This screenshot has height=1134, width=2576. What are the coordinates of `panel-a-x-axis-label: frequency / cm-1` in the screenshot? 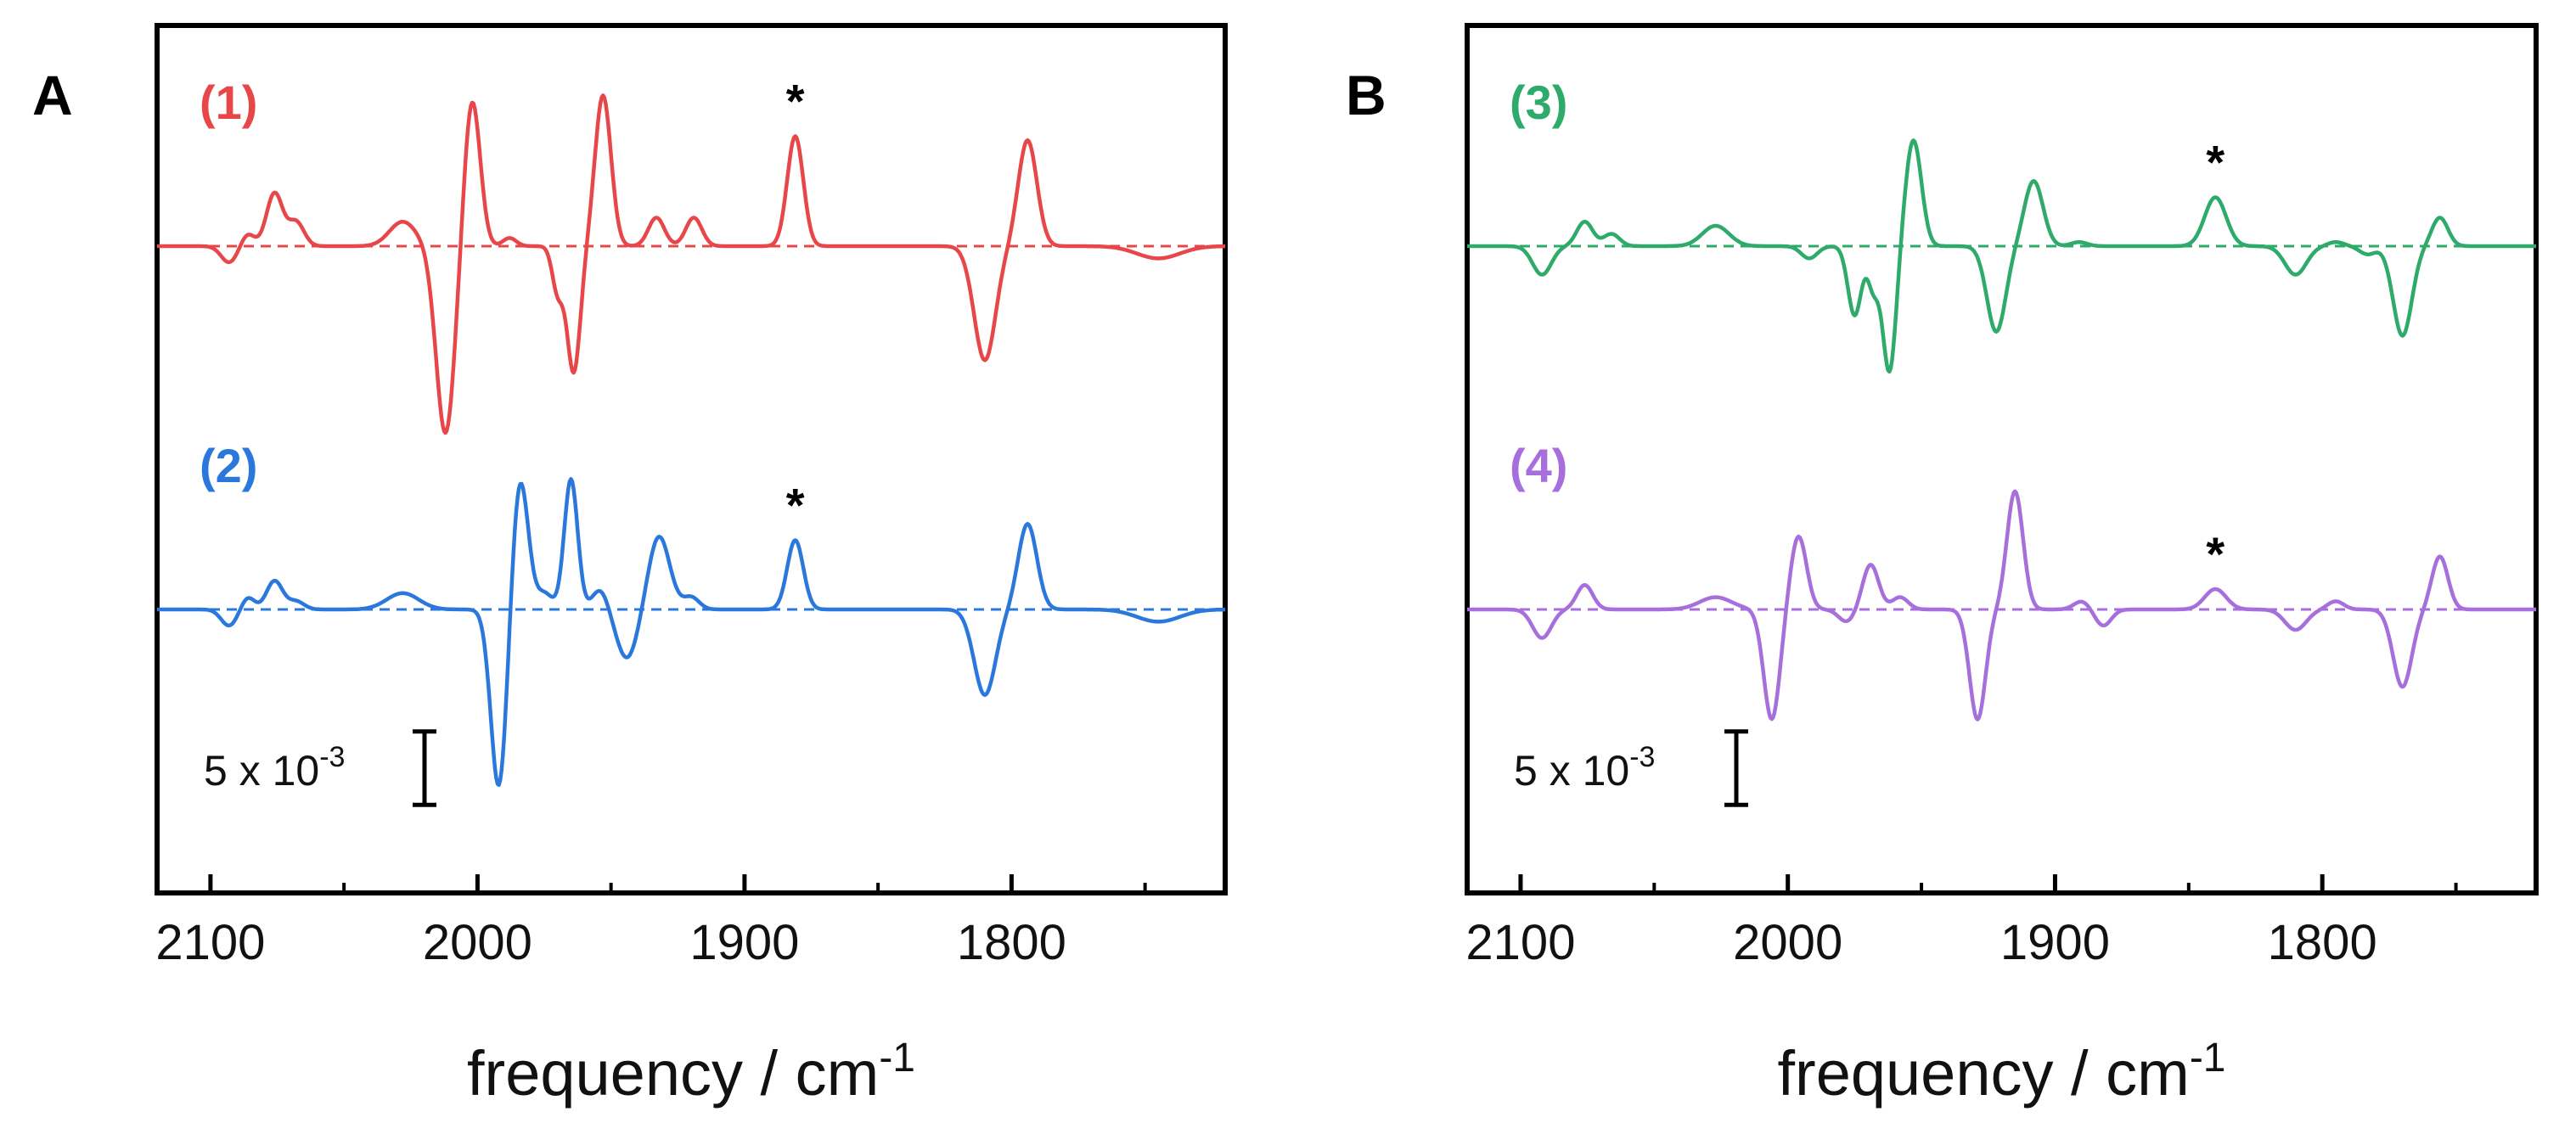 It's located at (691, 1072).